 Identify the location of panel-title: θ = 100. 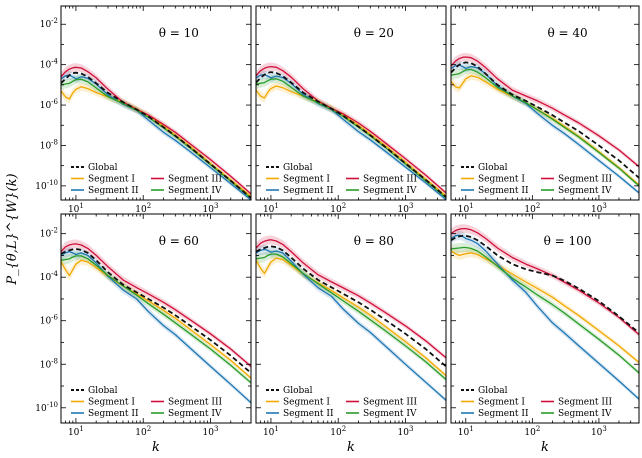
(568, 241).